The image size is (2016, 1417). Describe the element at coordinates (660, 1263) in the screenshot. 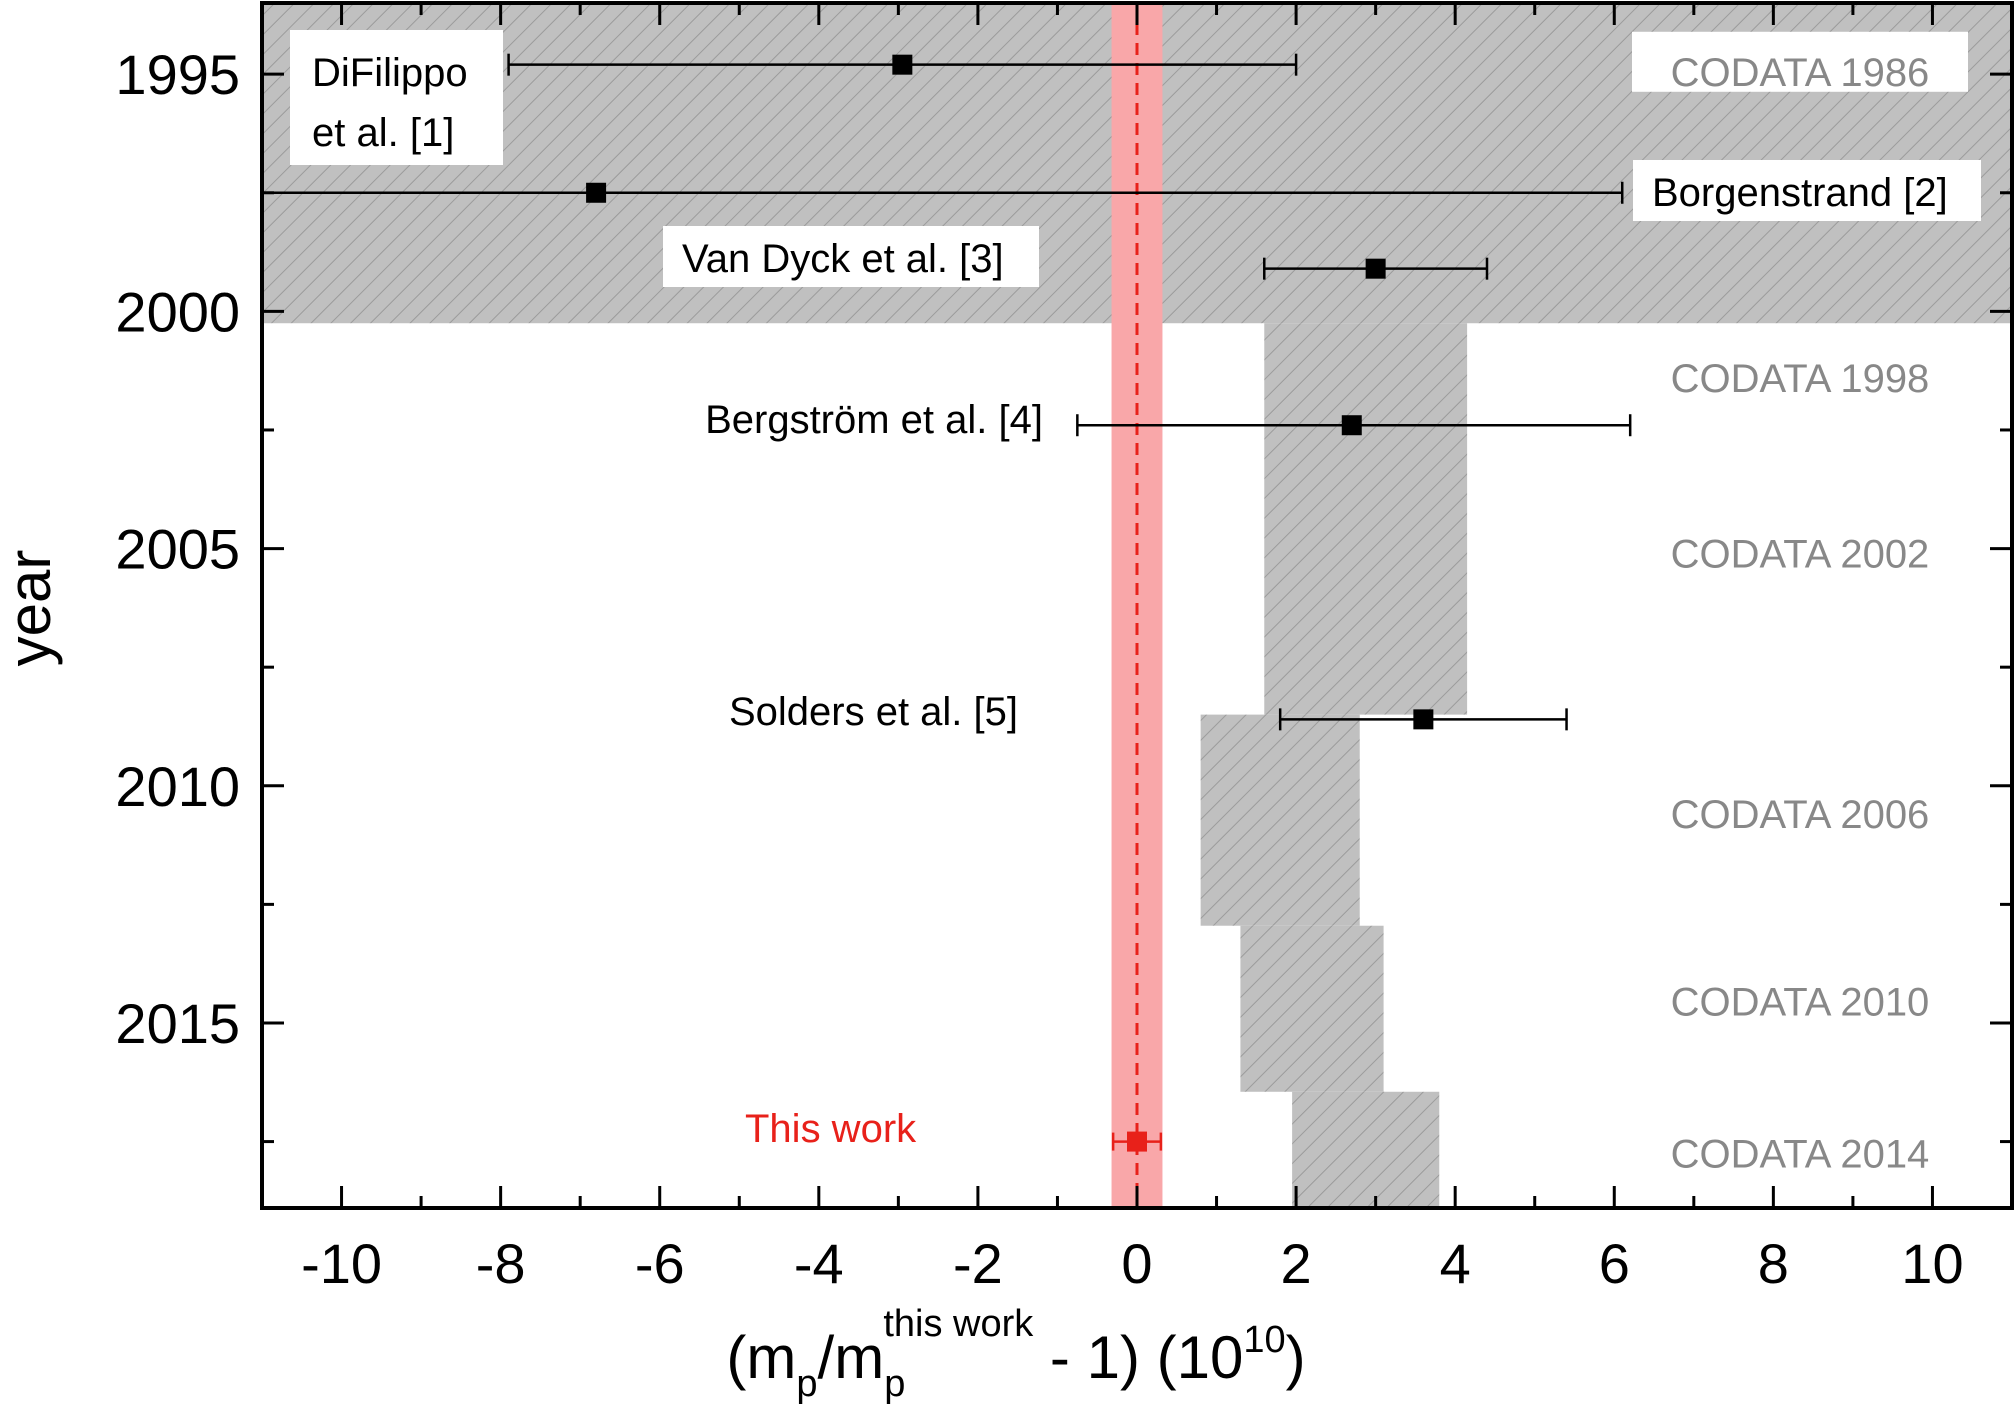

I see `x-tick-label: -6` at that location.